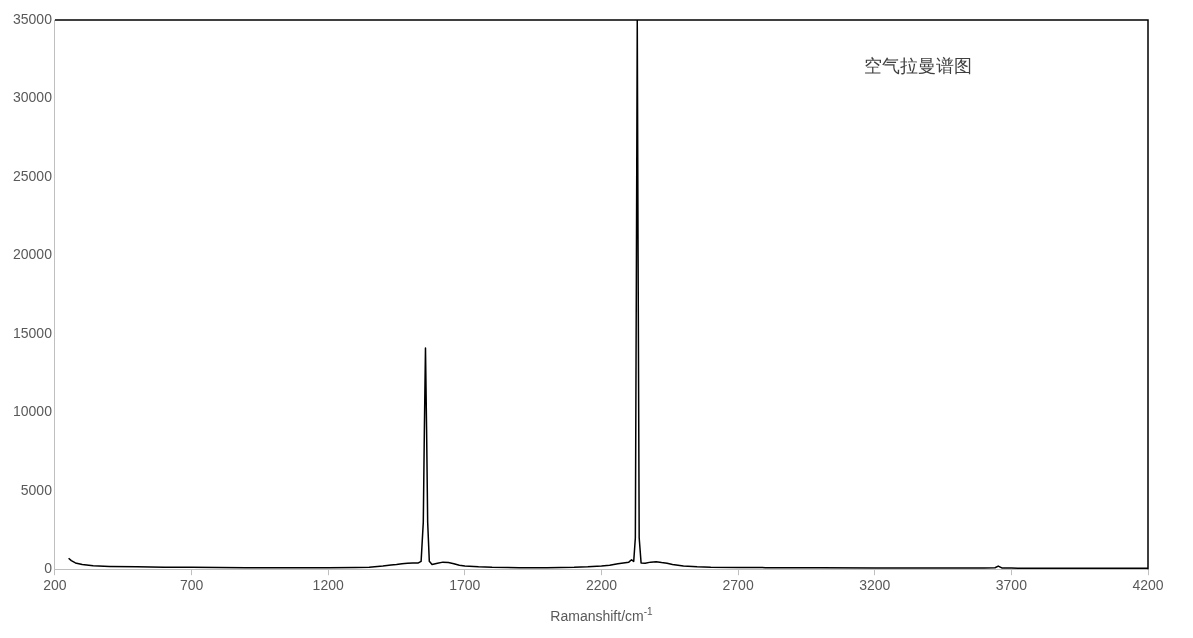  Describe the element at coordinates (191, 585) in the screenshot. I see `x-tick-label: 700` at that location.